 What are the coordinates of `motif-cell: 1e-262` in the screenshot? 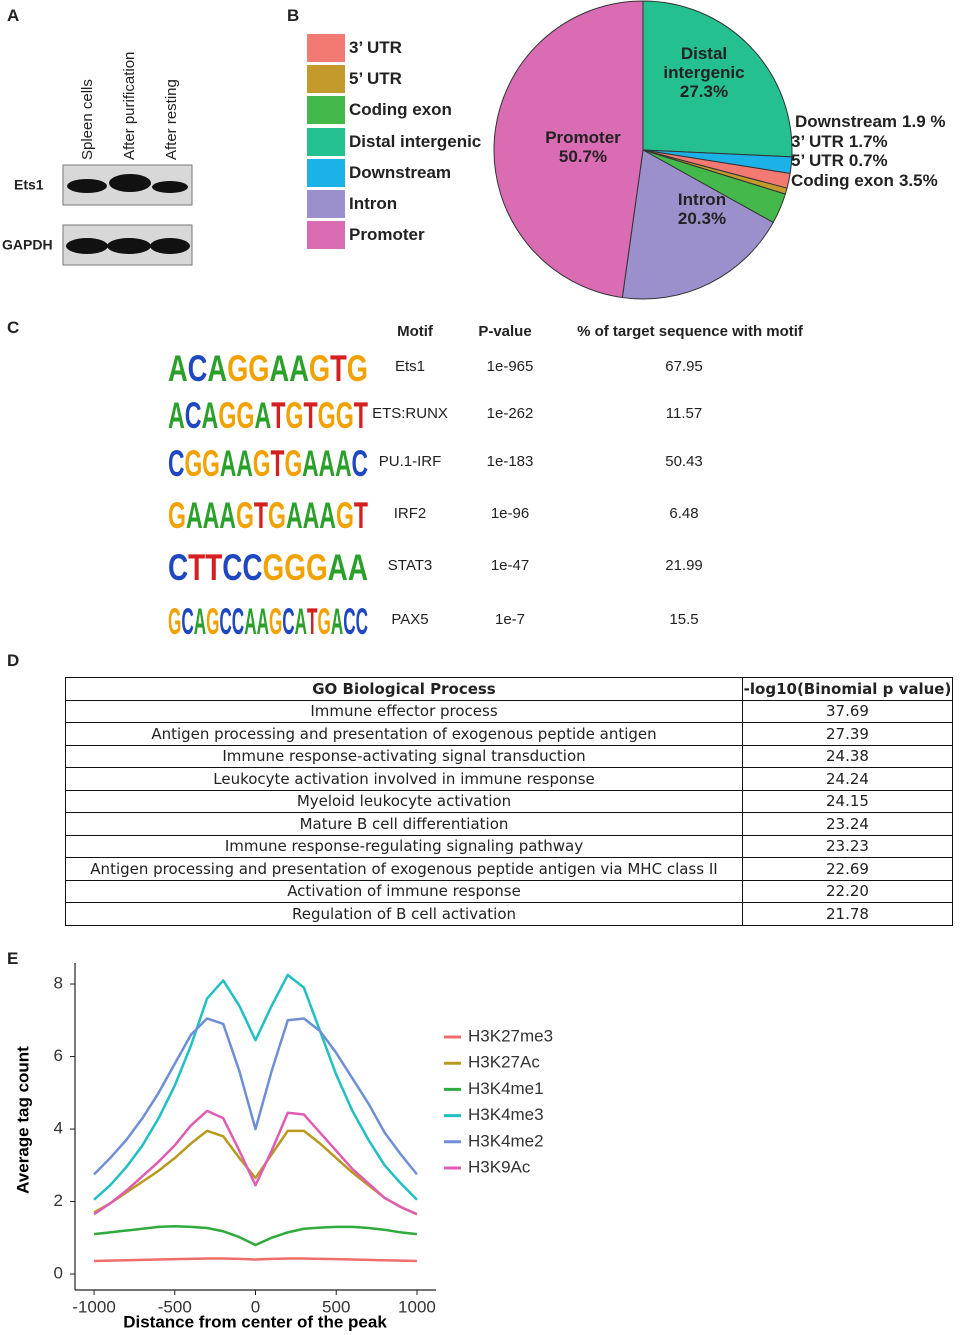 It's located at (510, 413).